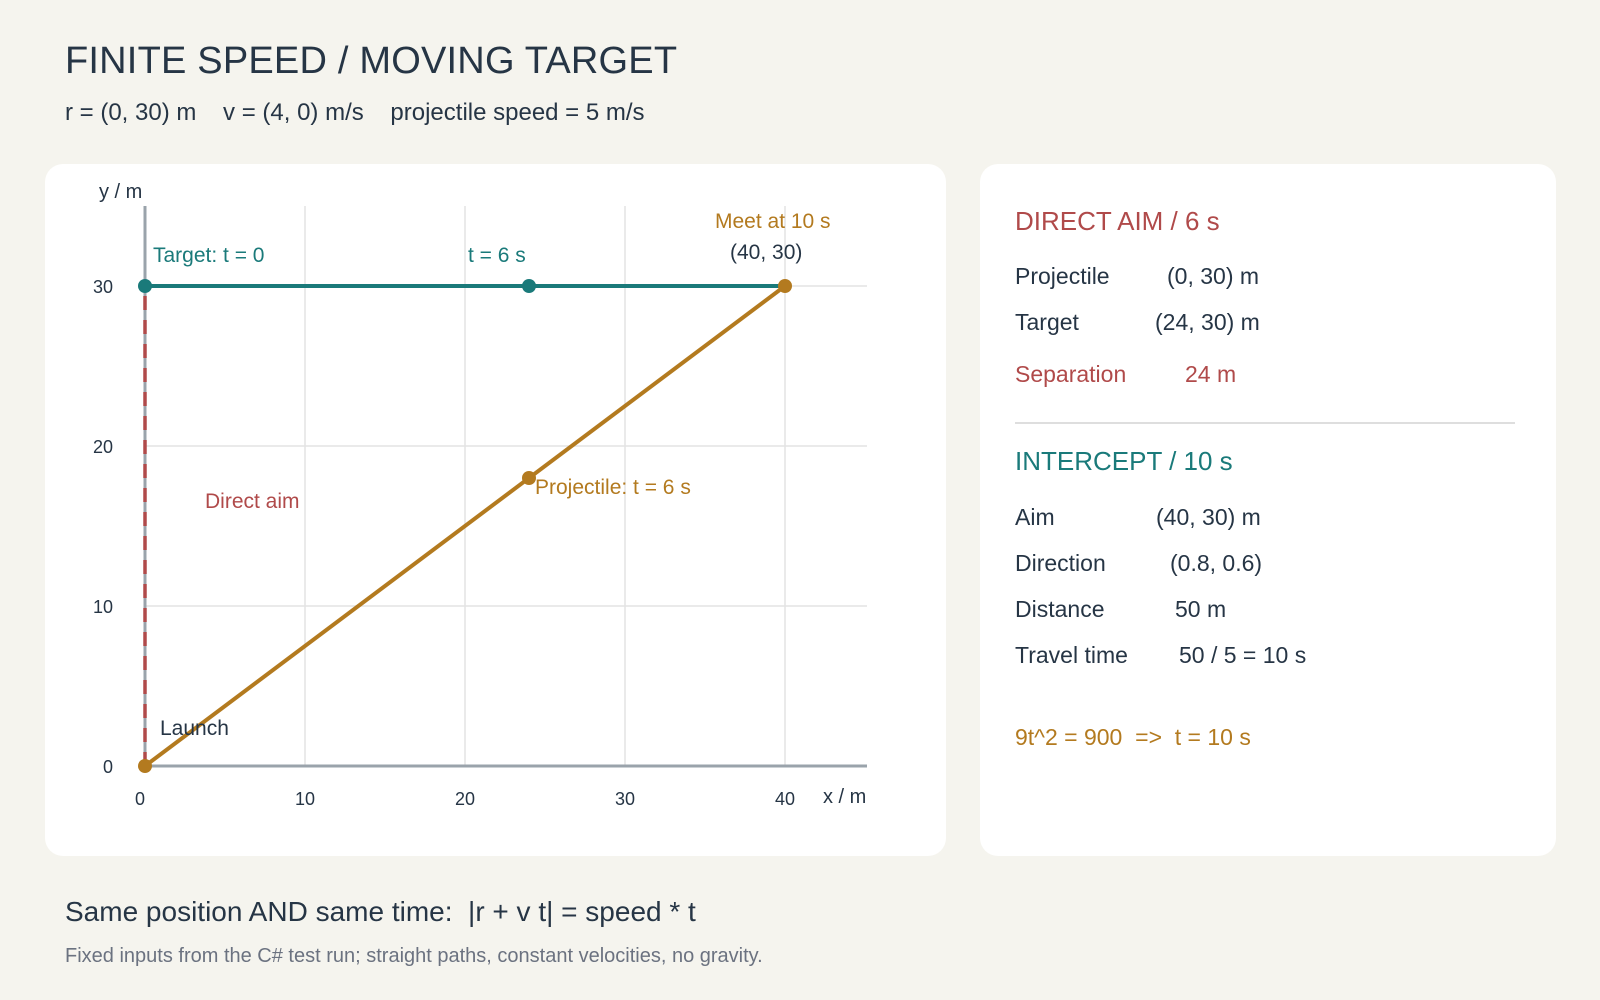 The image size is (1600, 1000). What do you see at coordinates (145, 766) in the screenshot?
I see `launch-point` at bounding box center [145, 766].